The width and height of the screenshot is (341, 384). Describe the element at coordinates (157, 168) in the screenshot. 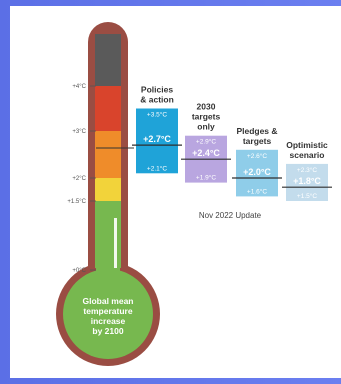

I see `low-value-label: +2.1°C` at that location.